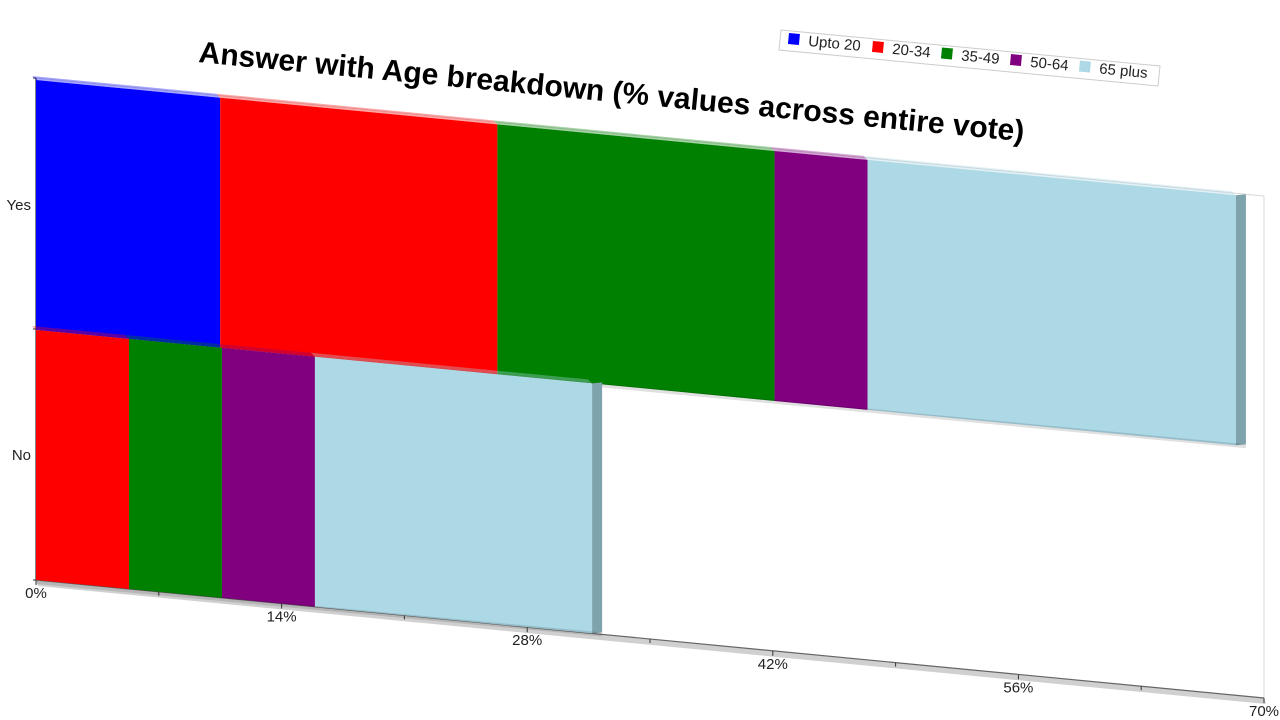 The height and width of the screenshot is (720, 1280). I want to click on x-tick-label: 70%, so click(1264, 711).